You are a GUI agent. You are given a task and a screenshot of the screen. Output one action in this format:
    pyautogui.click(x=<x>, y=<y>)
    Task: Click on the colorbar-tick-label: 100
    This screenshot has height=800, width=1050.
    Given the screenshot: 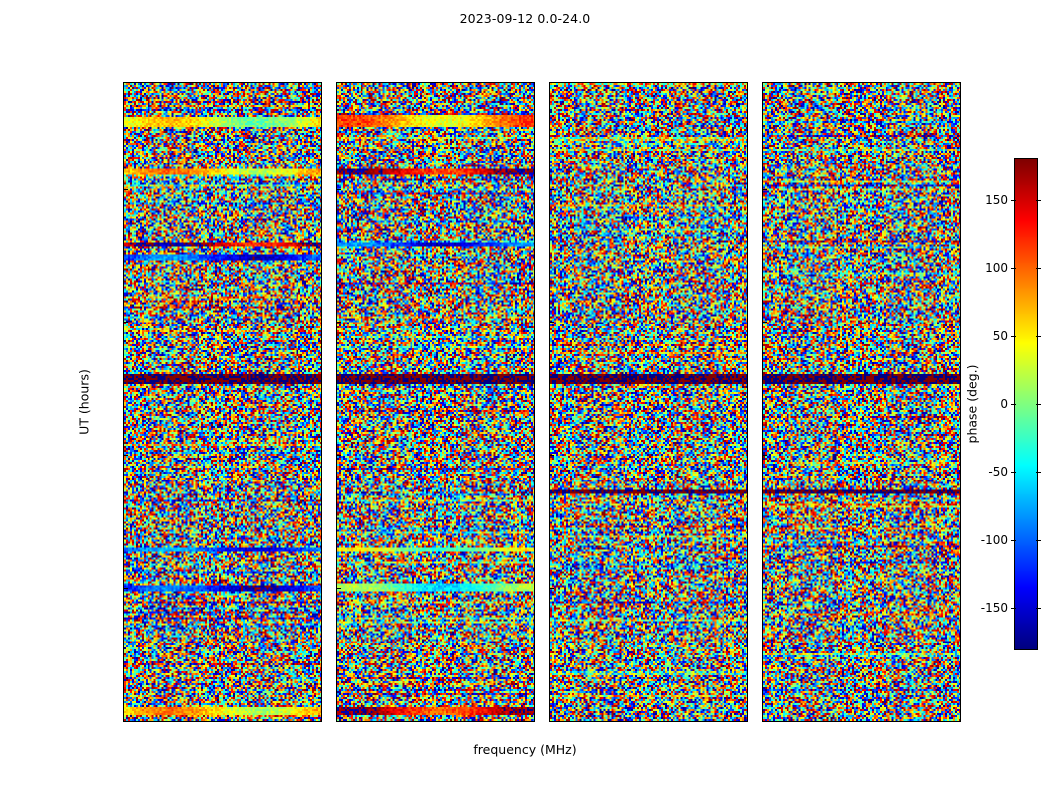 What is the action you would take?
    pyautogui.click(x=996, y=267)
    